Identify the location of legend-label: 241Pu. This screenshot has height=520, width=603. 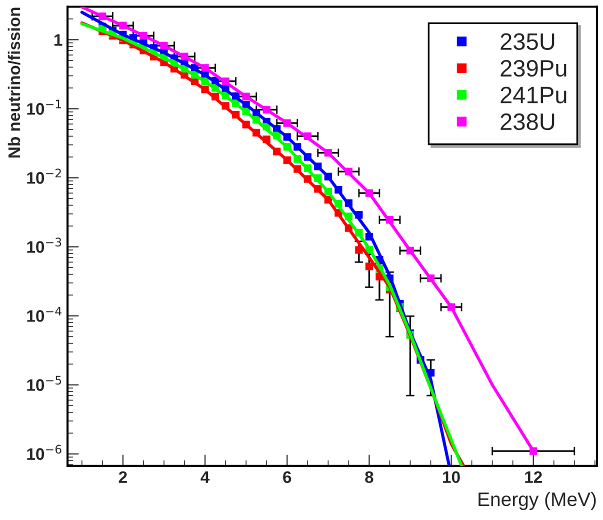
(533, 95).